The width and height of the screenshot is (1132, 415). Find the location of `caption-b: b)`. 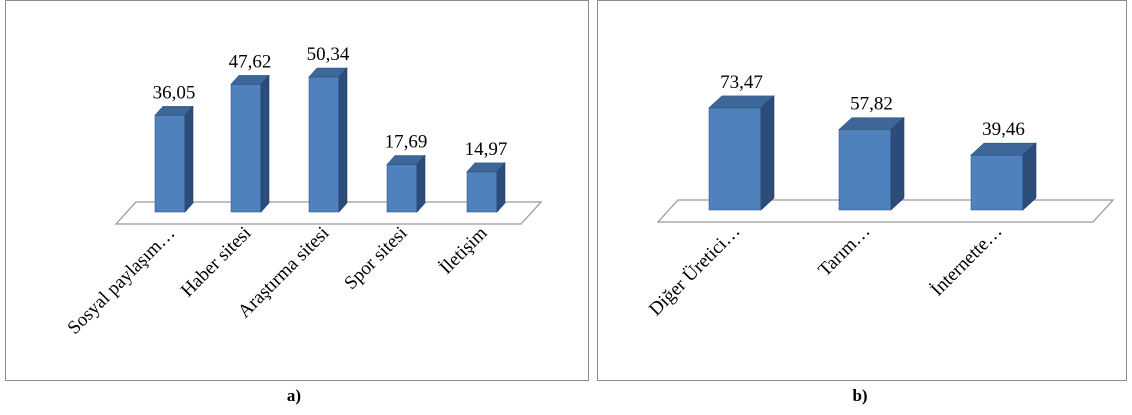

caption-b: b) is located at coordinates (860, 395).